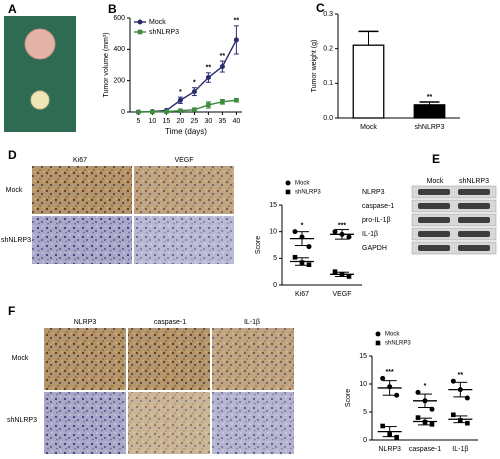  What do you see at coordinates (460, 449) in the screenshot?
I see `x-tick-label: IL-1β` at bounding box center [460, 449].